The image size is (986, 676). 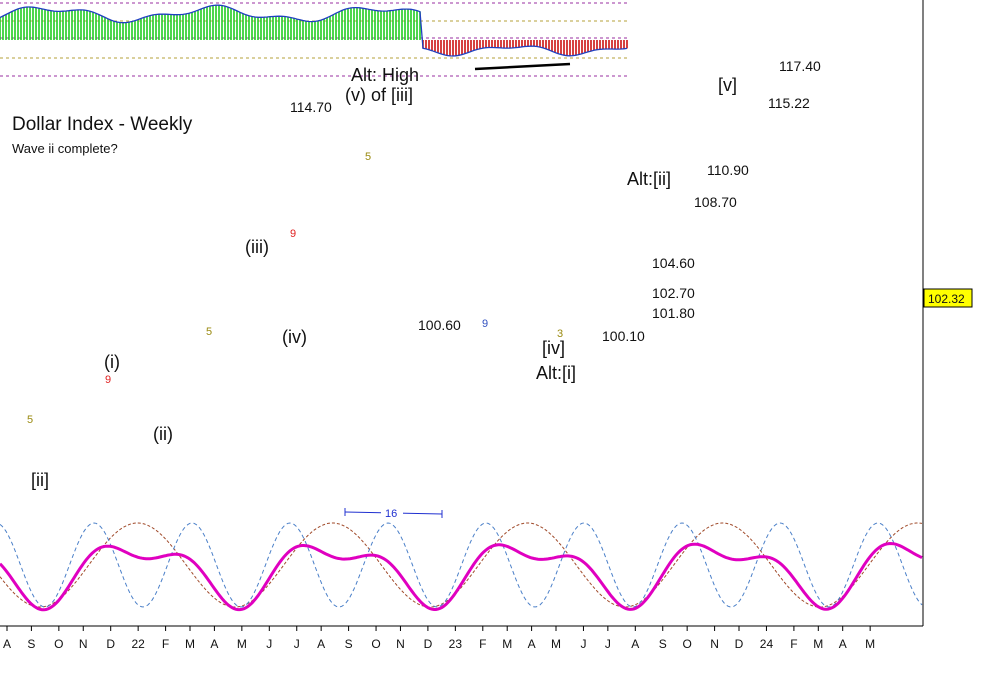 What do you see at coordinates (112, 362) in the screenshot?
I see `wave-label-i: (i)` at bounding box center [112, 362].